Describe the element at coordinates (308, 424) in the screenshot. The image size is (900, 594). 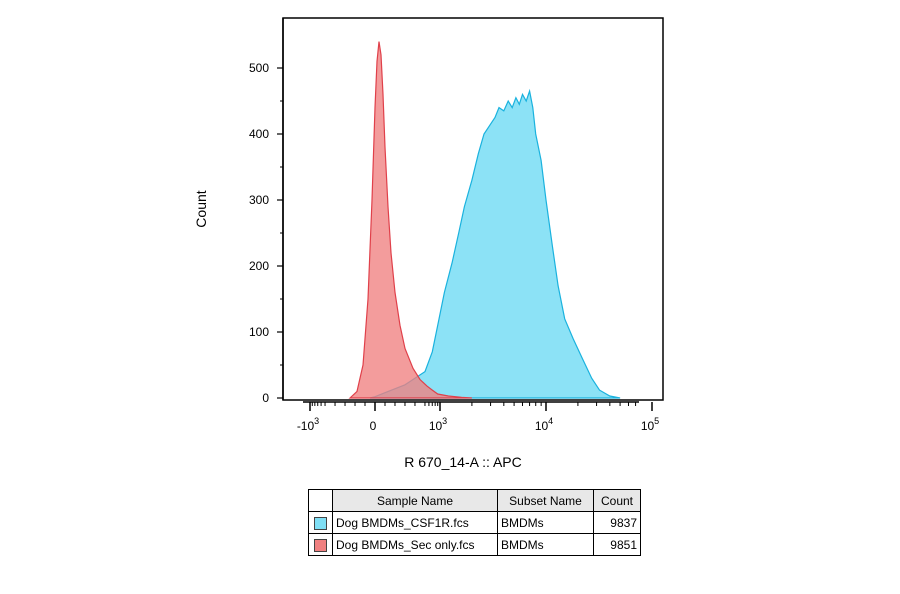
I see `x-tick-label: -103` at that location.